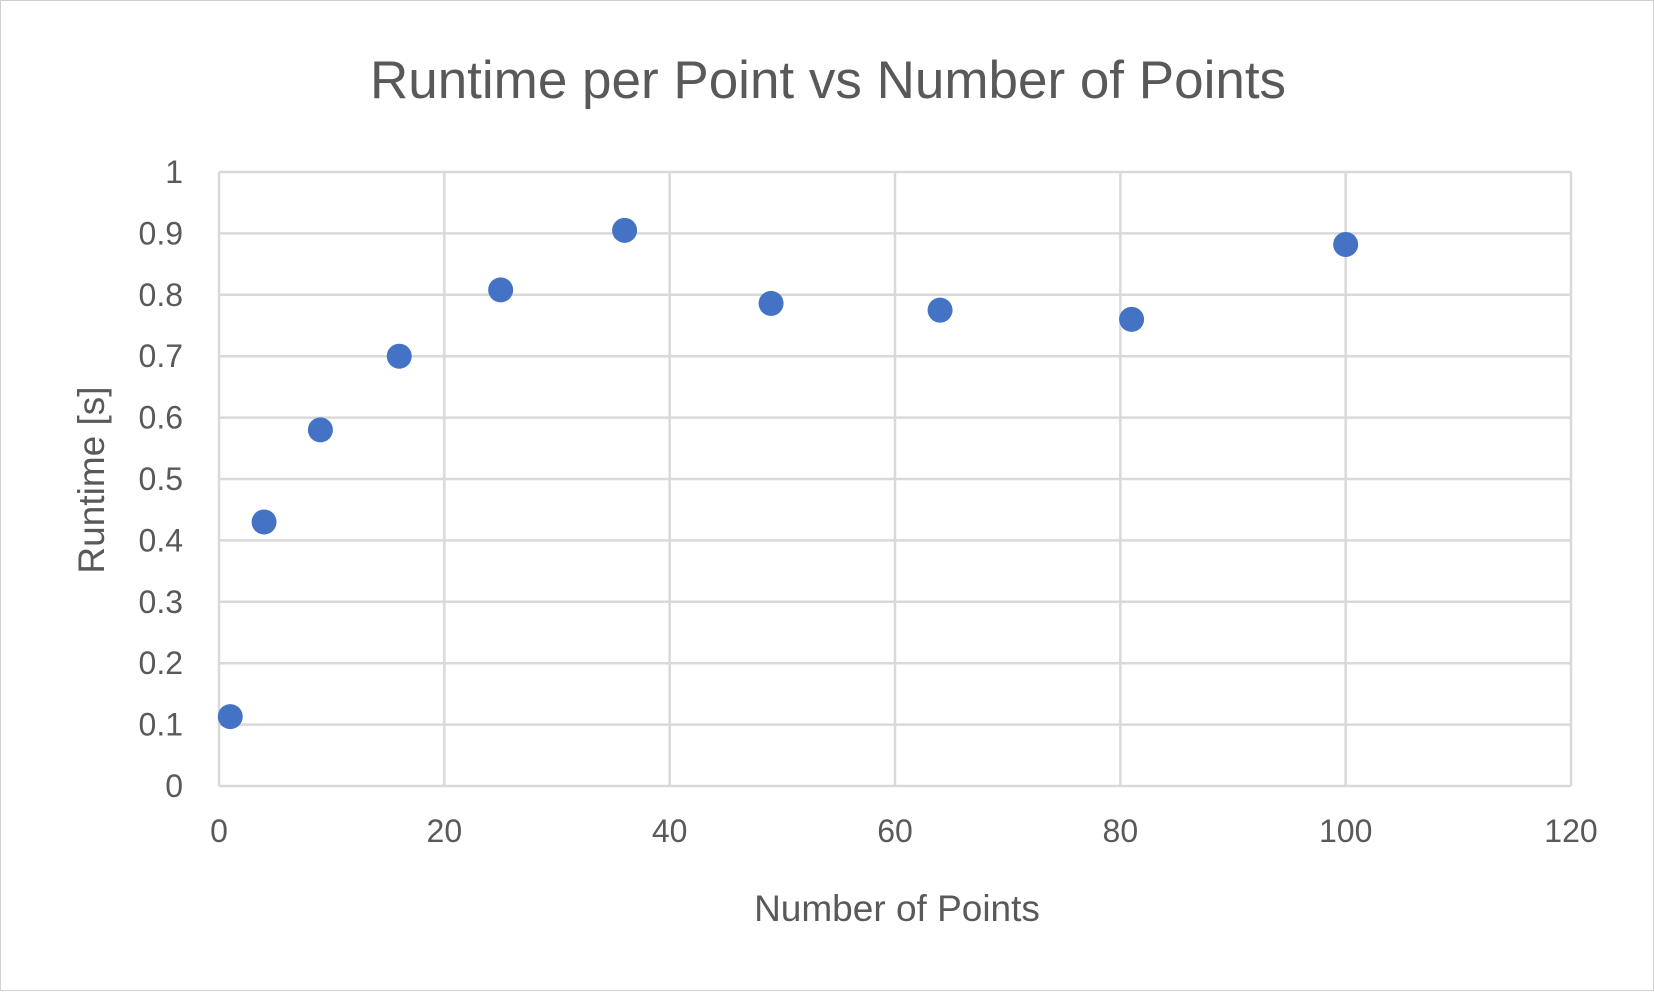 Image resolution: width=1654 pixels, height=992 pixels. What do you see at coordinates (91, 479) in the screenshot?
I see `y-axis-label: Runtime [s]` at bounding box center [91, 479].